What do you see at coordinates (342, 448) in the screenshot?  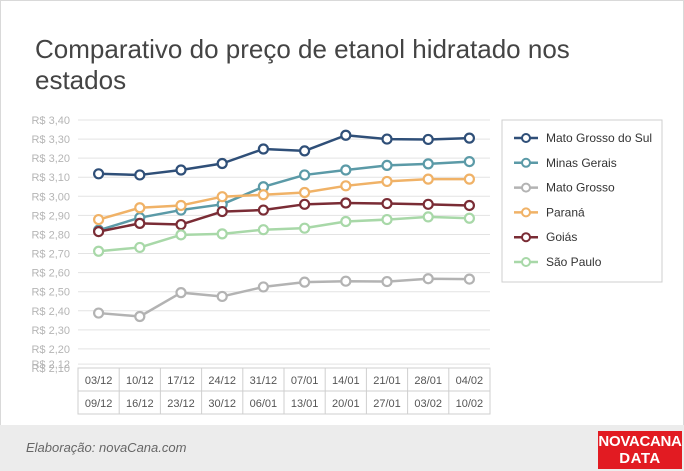 I see `footer: Elaboração: novaCana.com NOVACANA DATA` at bounding box center [342, 448].